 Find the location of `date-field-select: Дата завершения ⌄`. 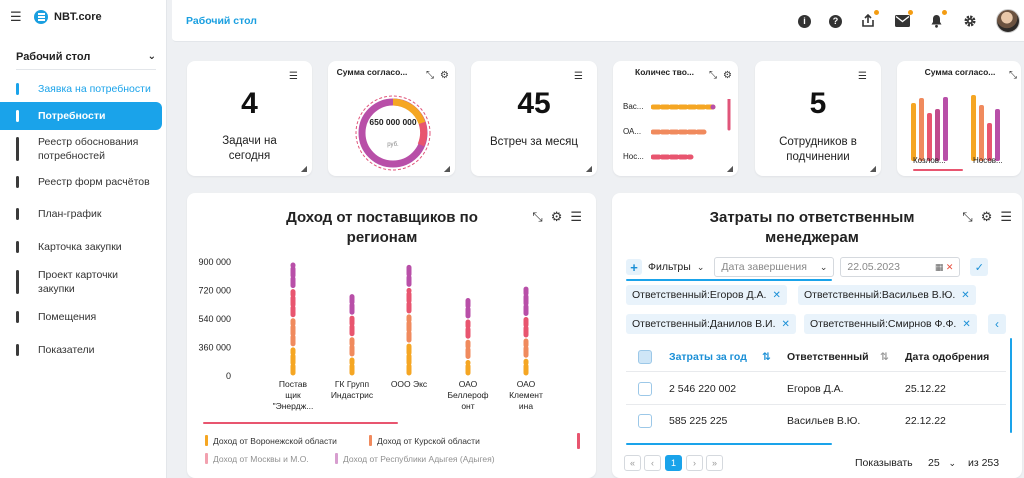

date-field-select: Дата завершения ⌄ is located at coordinates (774, 267).